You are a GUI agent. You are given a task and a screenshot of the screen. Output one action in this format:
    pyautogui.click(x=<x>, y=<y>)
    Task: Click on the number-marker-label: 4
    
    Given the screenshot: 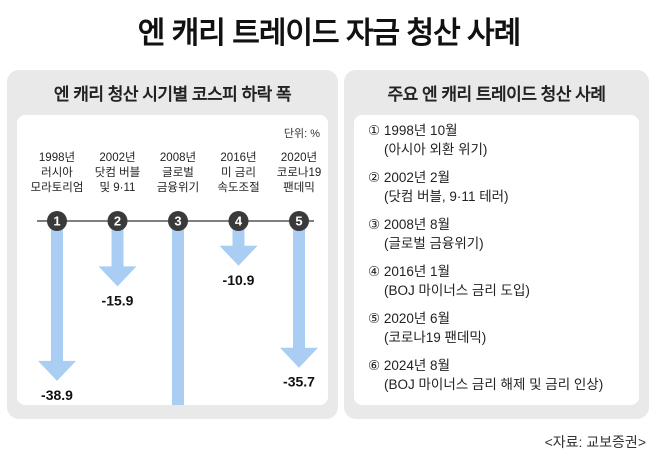 What is the action you would take?
    pyautogui.click(x=239, y=221)
    